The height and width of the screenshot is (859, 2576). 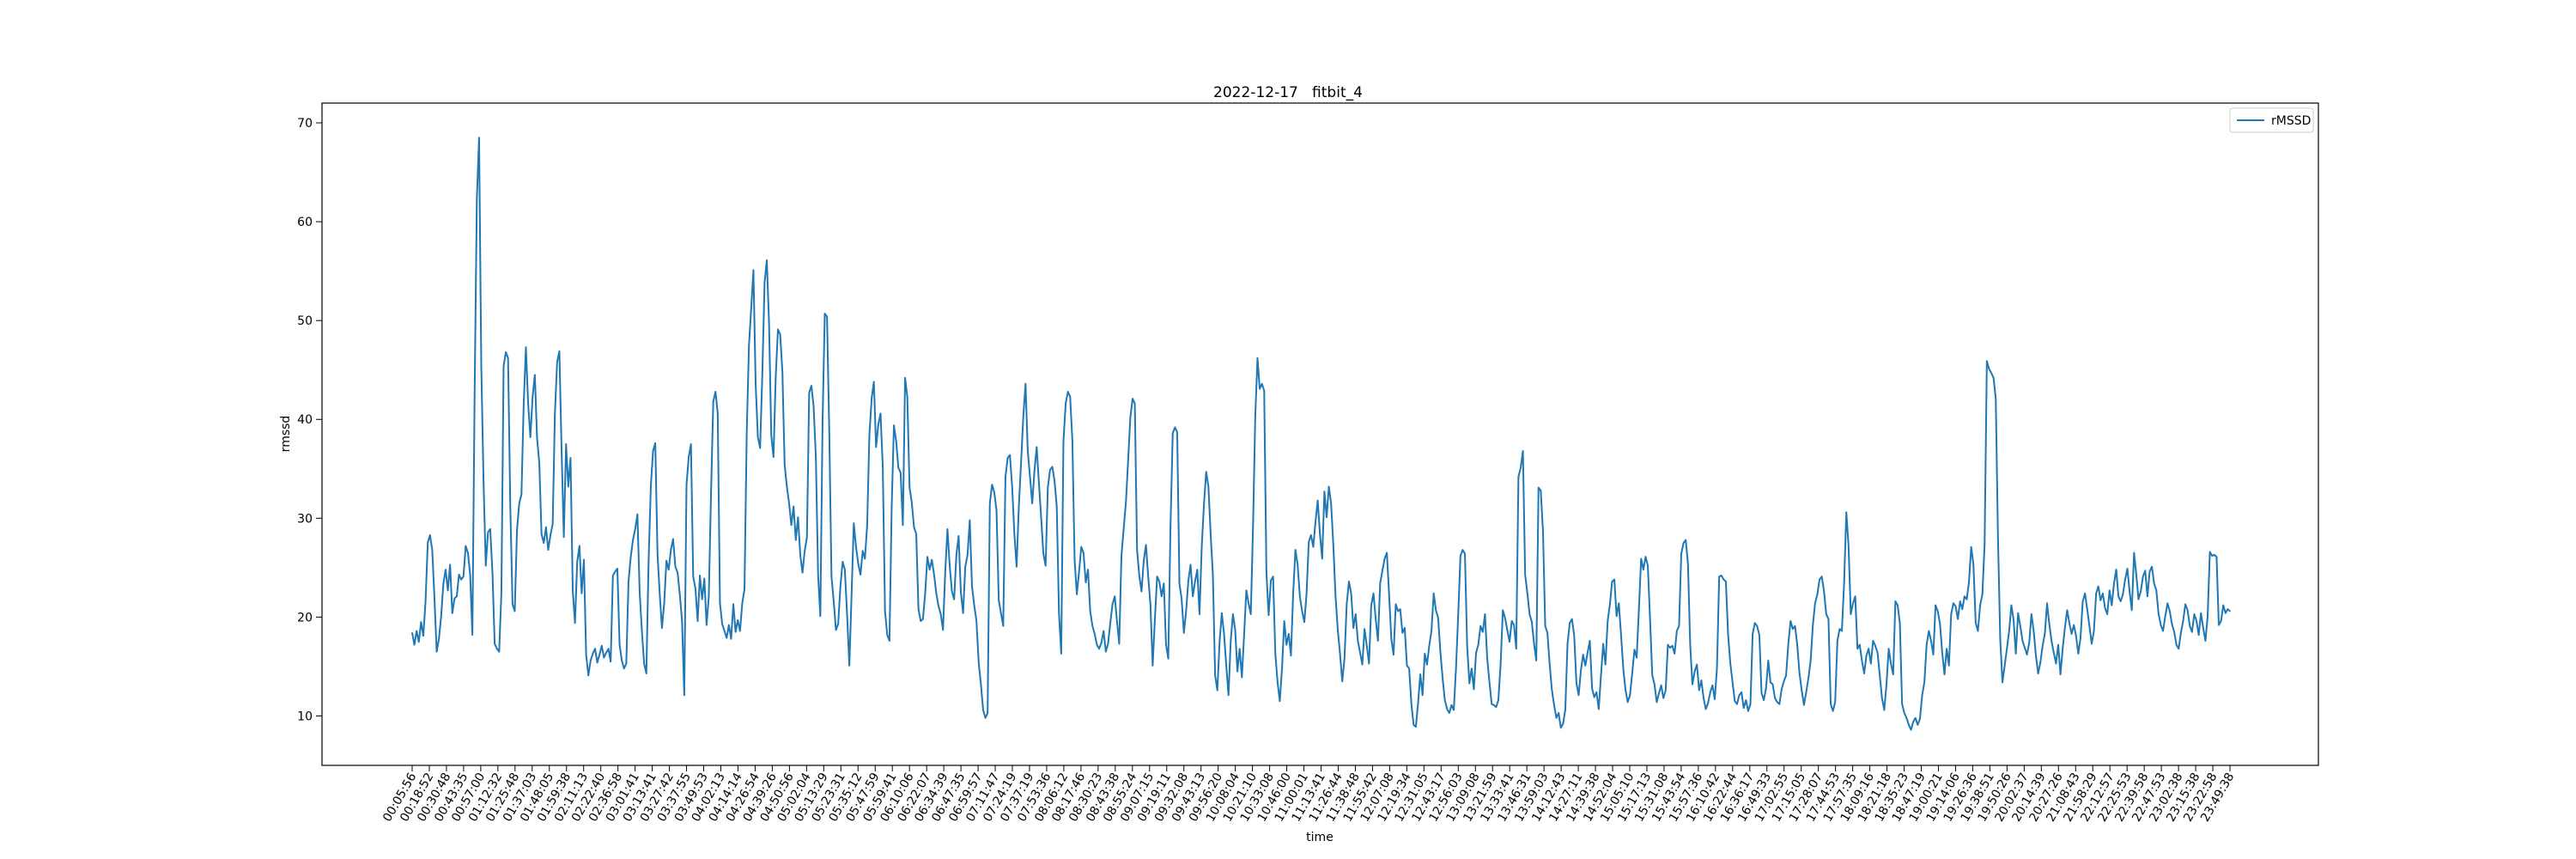 What do you see at coordinates (286, 435) in the screenshot?
I see `y-axis-label: rmssd` at bounding box center [286, 435].